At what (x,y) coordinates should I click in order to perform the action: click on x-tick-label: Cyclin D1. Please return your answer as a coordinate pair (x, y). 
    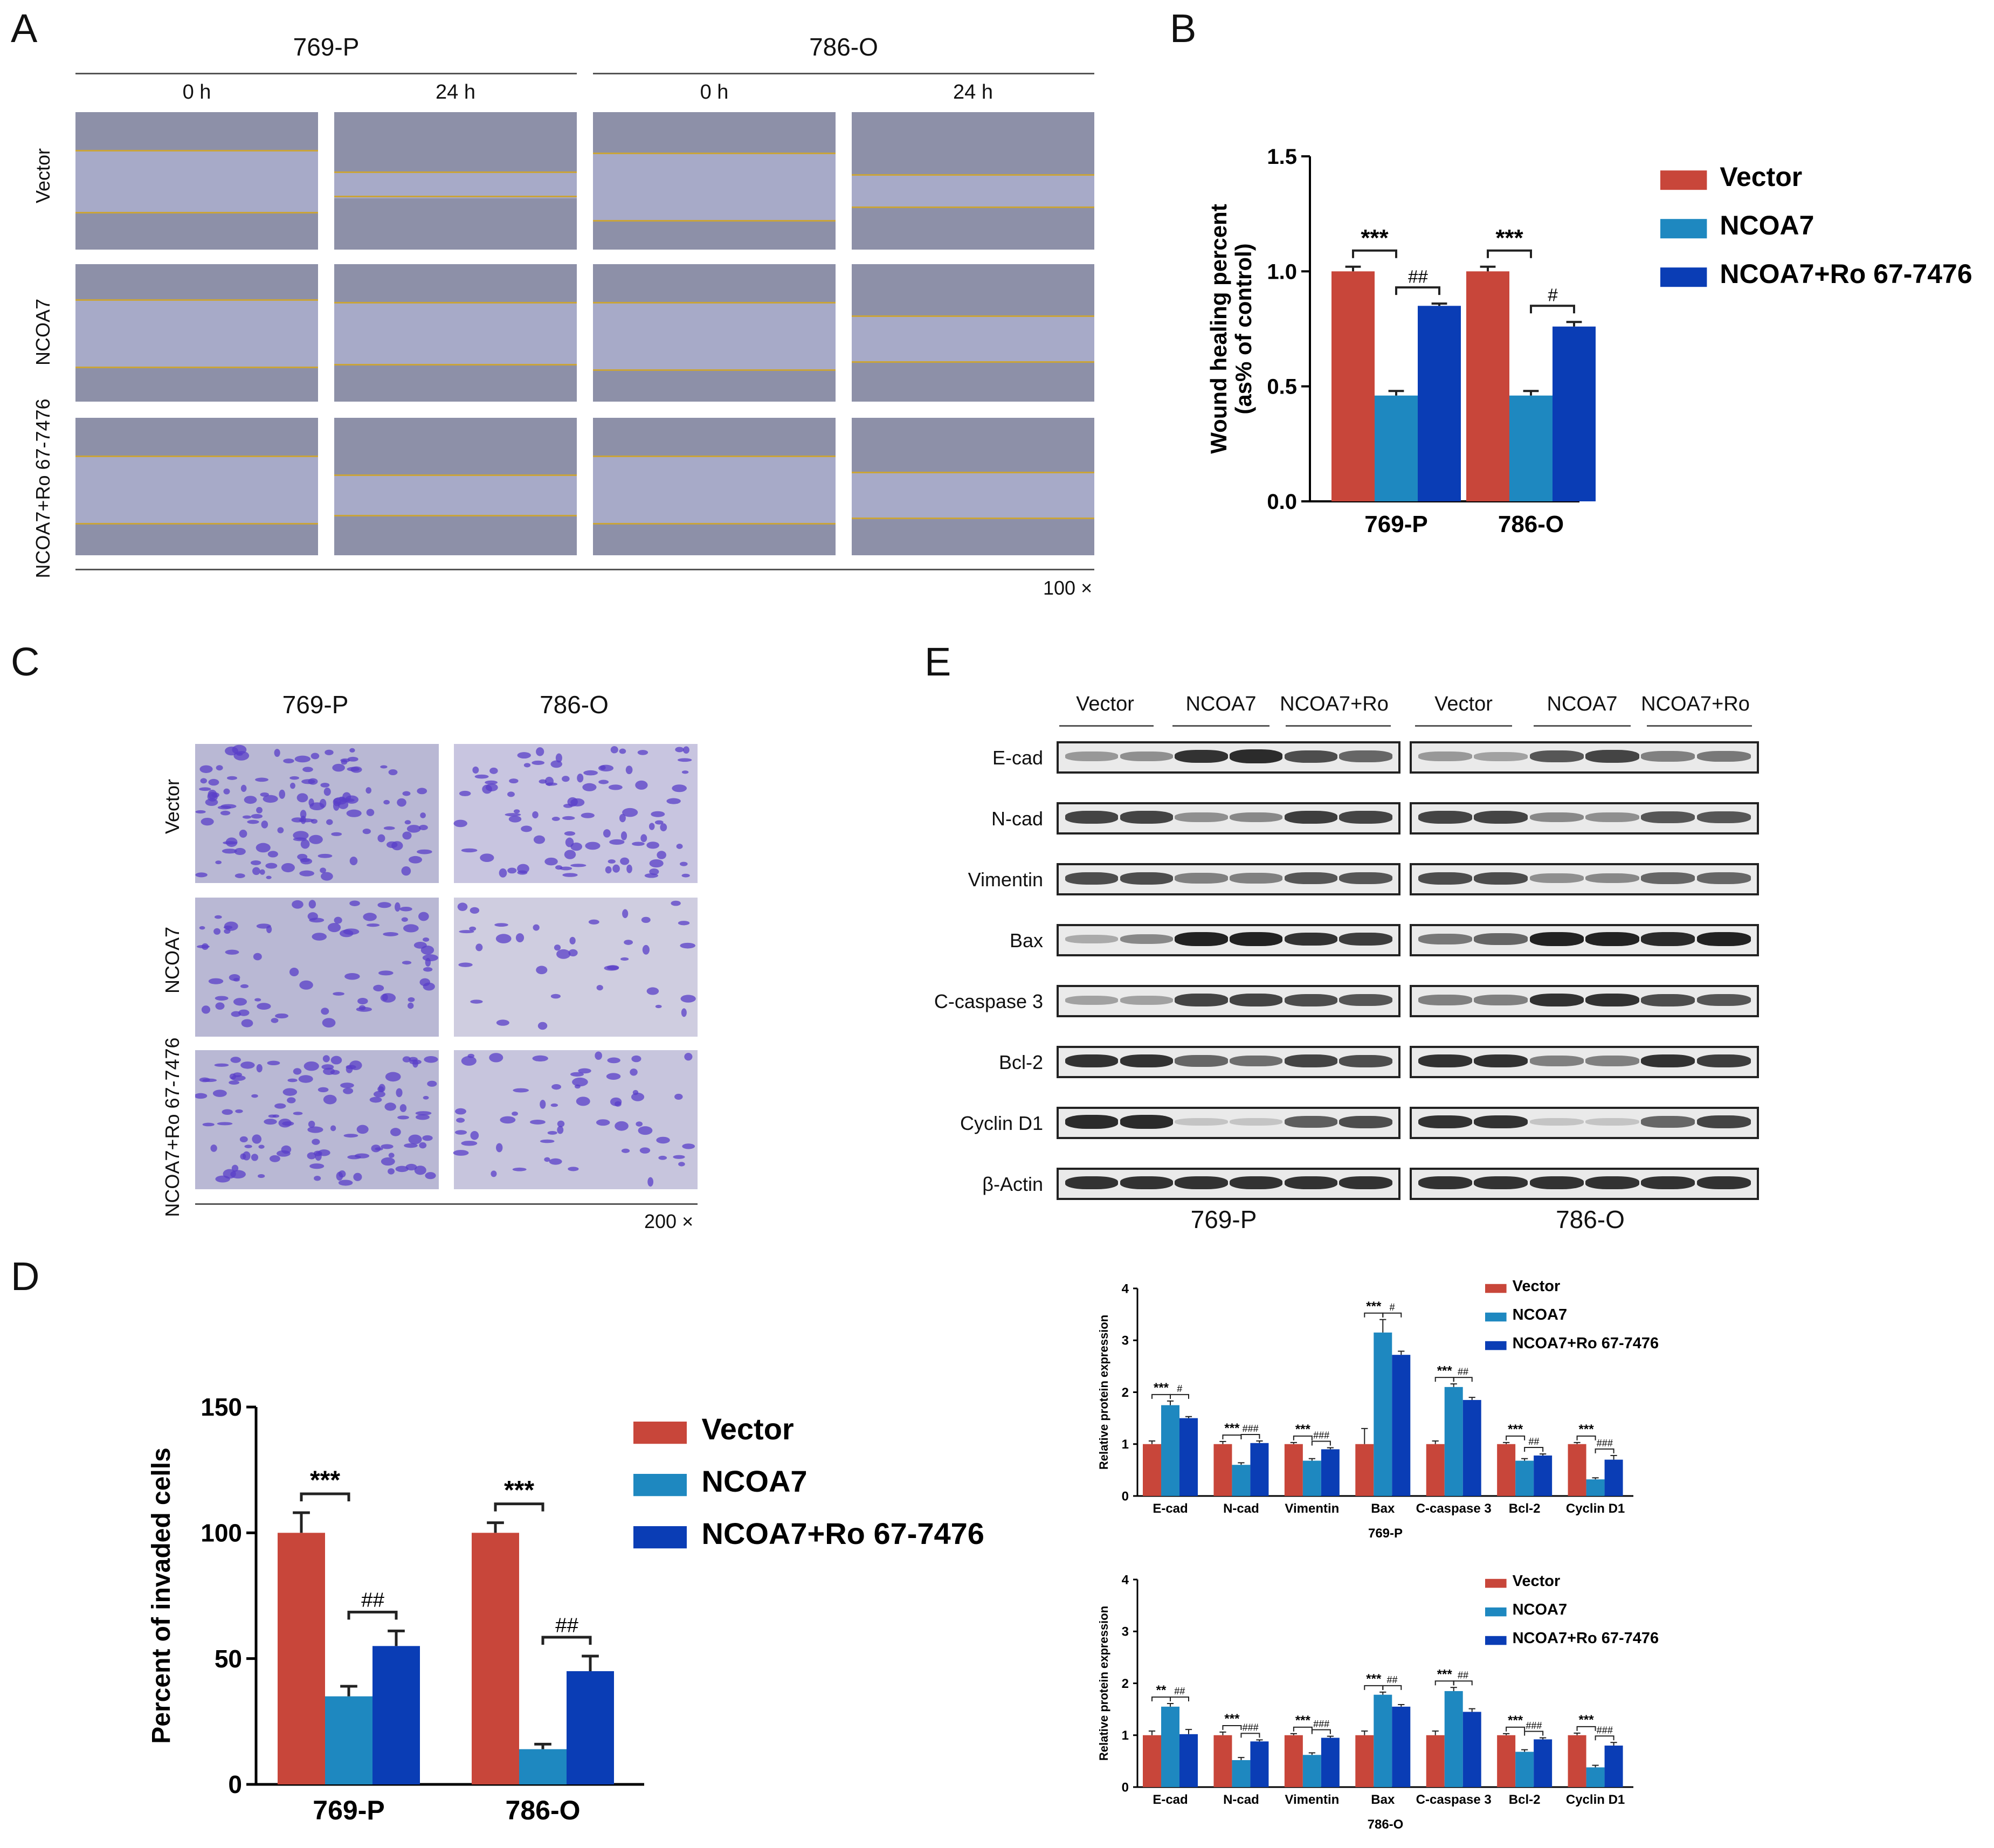
    Looking at the image, I should click on (1596, 1799).